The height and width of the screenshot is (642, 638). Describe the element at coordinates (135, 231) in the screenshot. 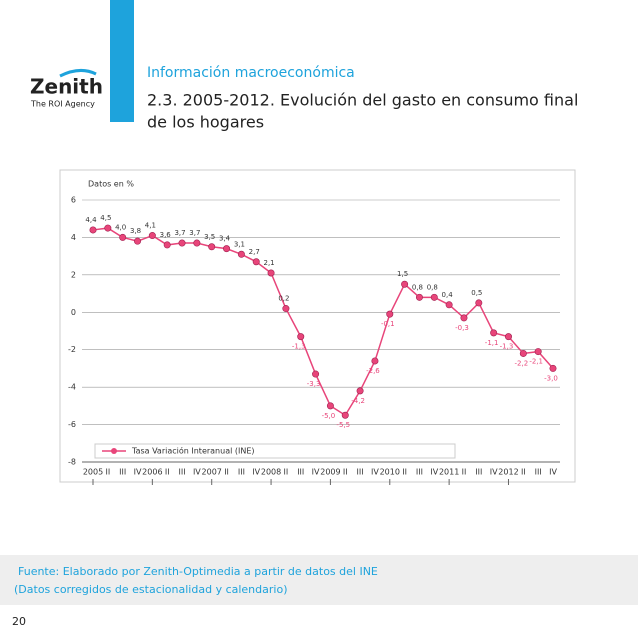

I see `data-label: 3,8` at that location.